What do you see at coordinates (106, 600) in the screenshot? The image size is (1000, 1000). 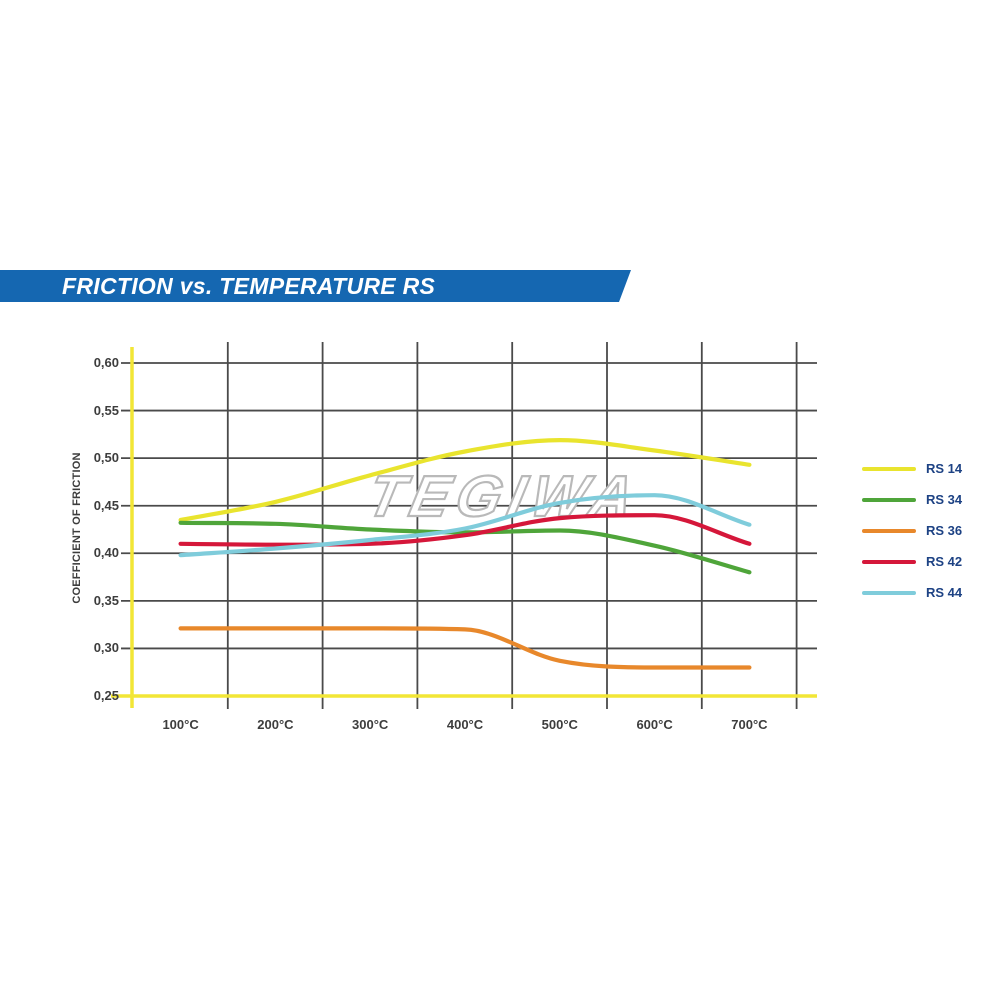 I see `y-tick-label: 0,35` at bounding box center [106, 600].